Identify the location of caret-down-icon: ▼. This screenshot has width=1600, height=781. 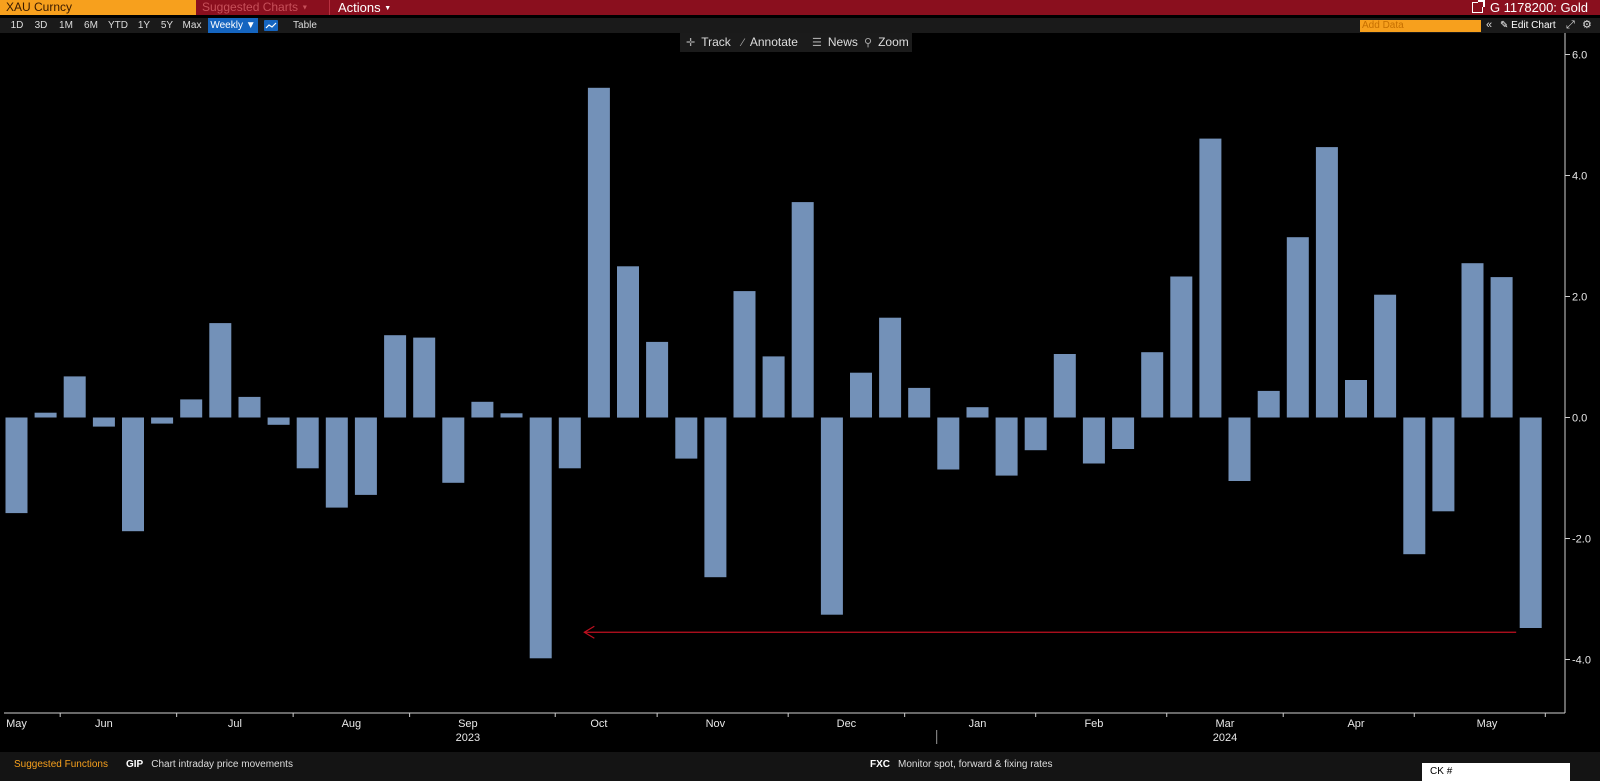
(305, 8).